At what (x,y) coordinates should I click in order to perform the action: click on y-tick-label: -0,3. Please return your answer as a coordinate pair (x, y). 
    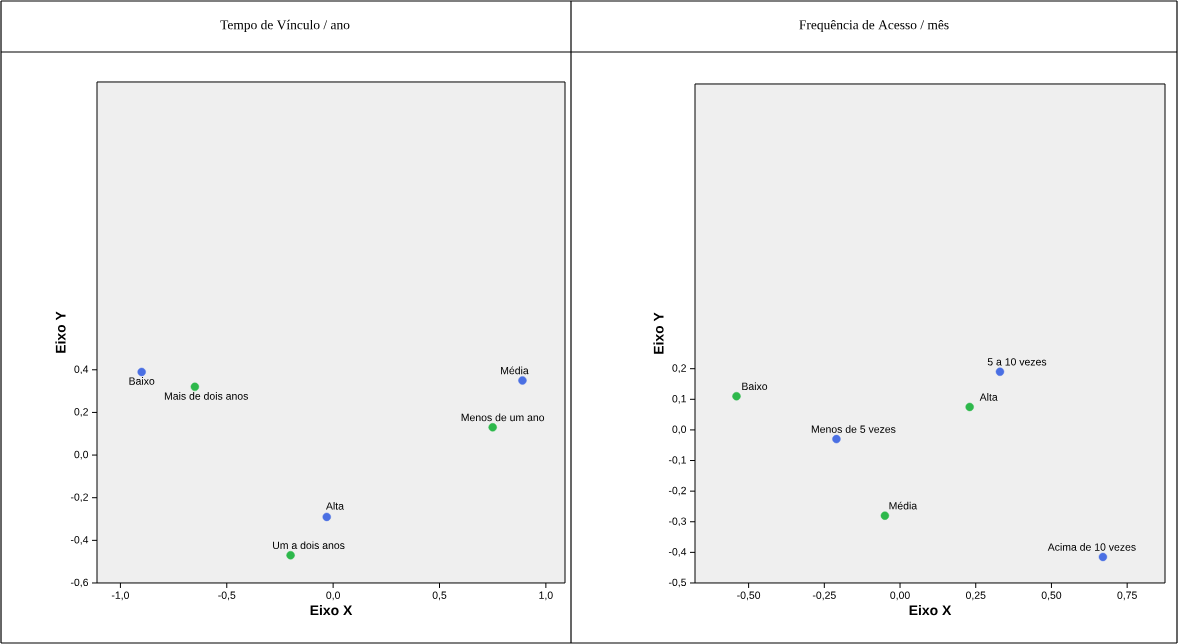
    Looking at the image, I should click on (677, 522).